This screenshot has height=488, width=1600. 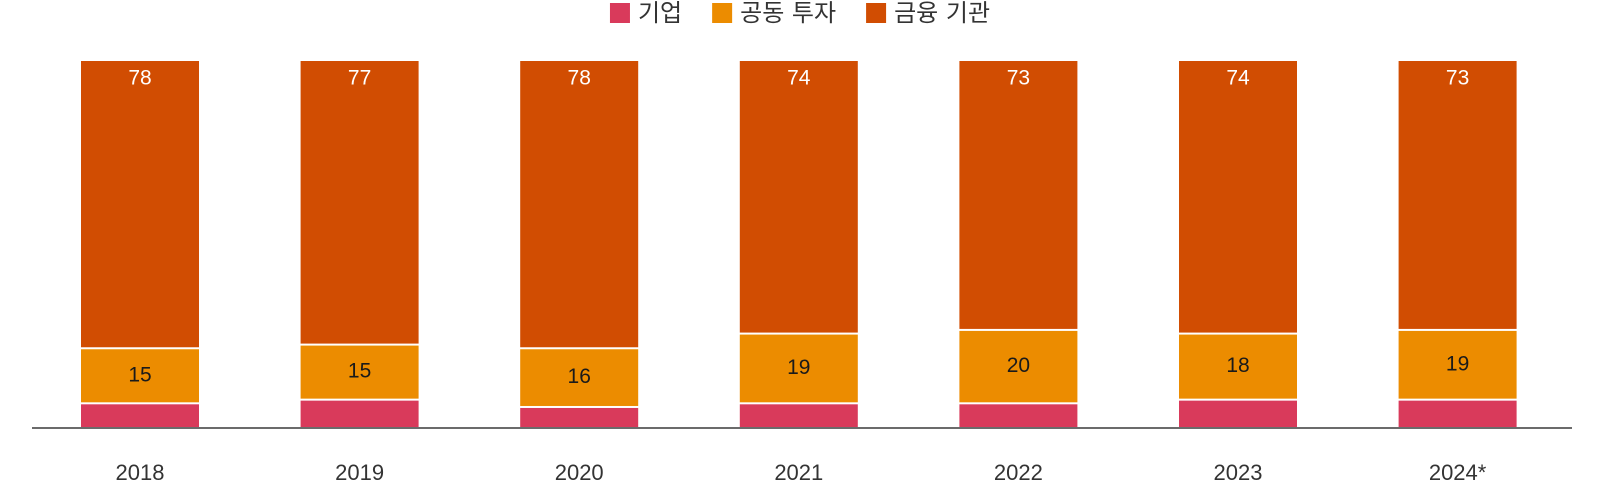 I want to click on bar-segment-2-2019, so click(x=359, y=372).